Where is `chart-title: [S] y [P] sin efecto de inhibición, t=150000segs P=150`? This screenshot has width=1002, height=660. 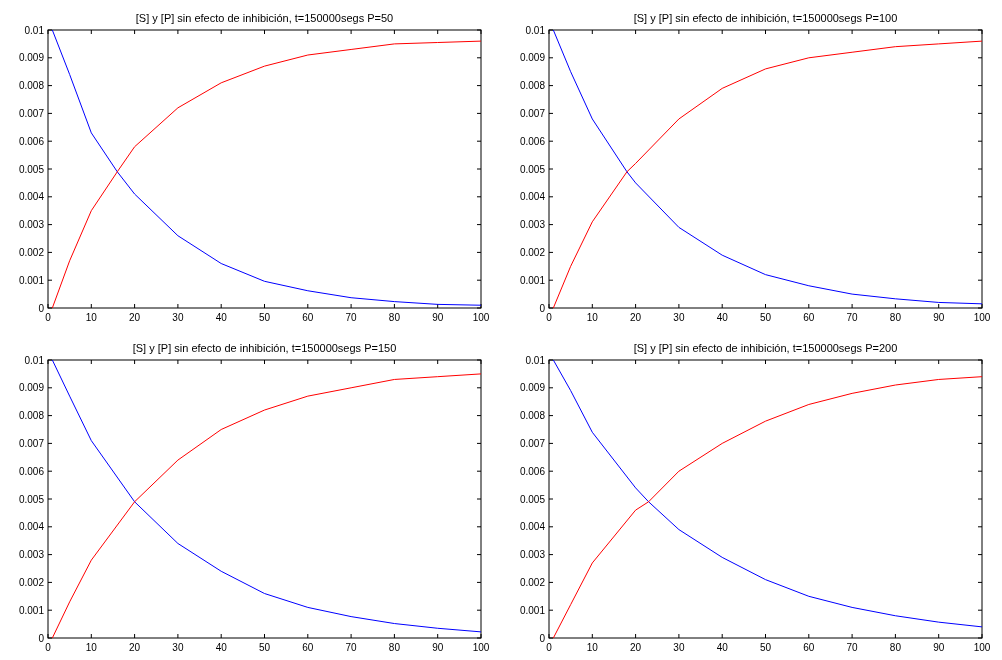
chart-title: [S] y [P] sin efecto de inhibición, t=150000segs P=150 is located at coordinates (264, 348).